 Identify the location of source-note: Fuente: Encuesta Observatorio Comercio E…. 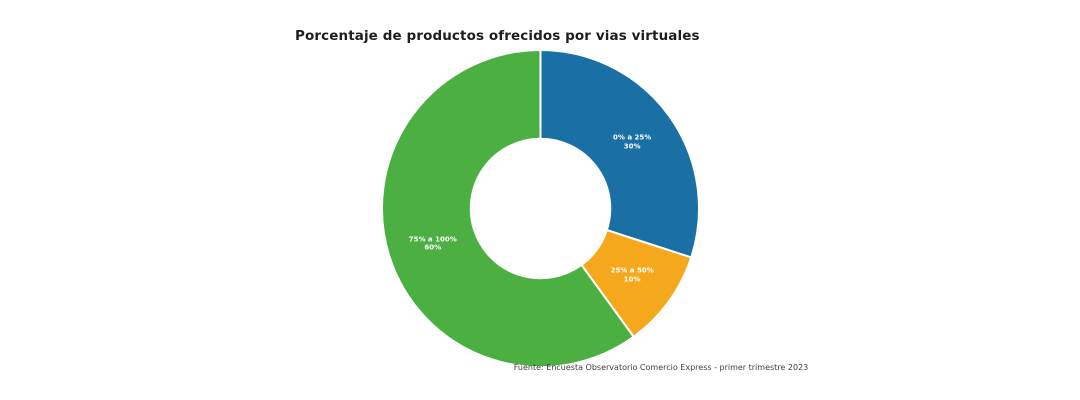
(661, 367).